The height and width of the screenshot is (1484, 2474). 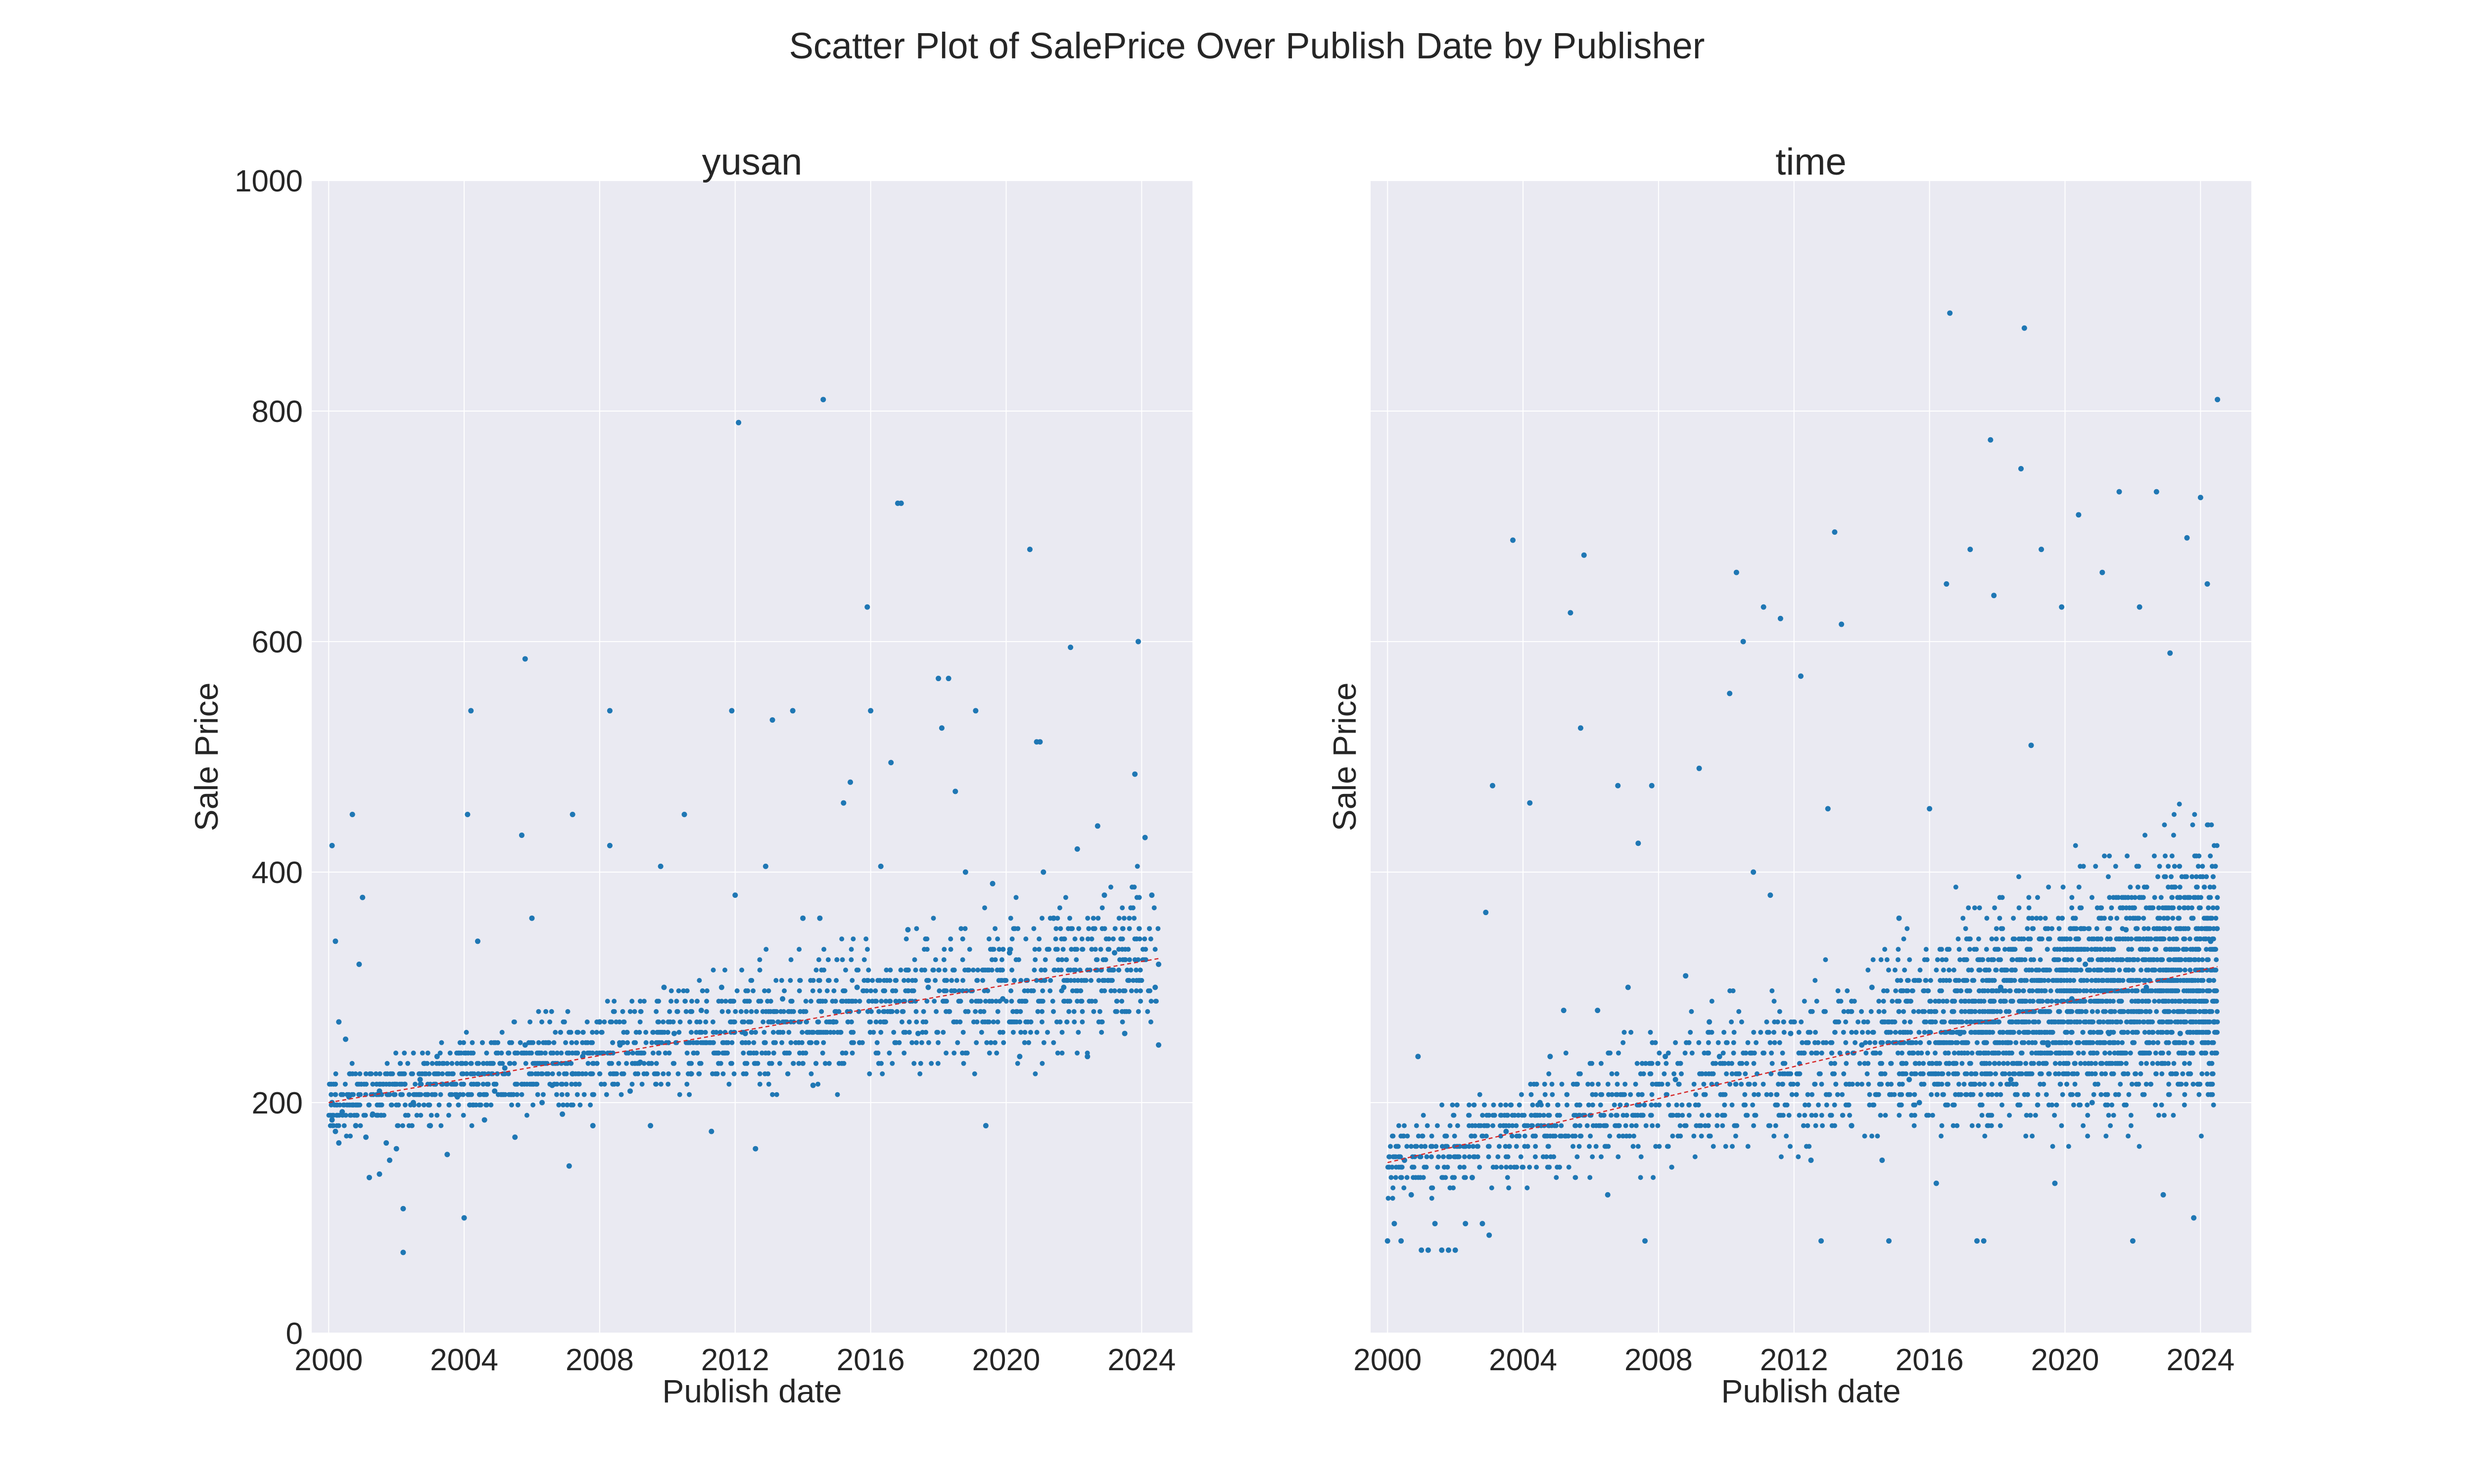 What do you see at coordinates (278, 1103) in the screenshot?
I see `y-tick-label: 200` at bounding box center [278, 1103].